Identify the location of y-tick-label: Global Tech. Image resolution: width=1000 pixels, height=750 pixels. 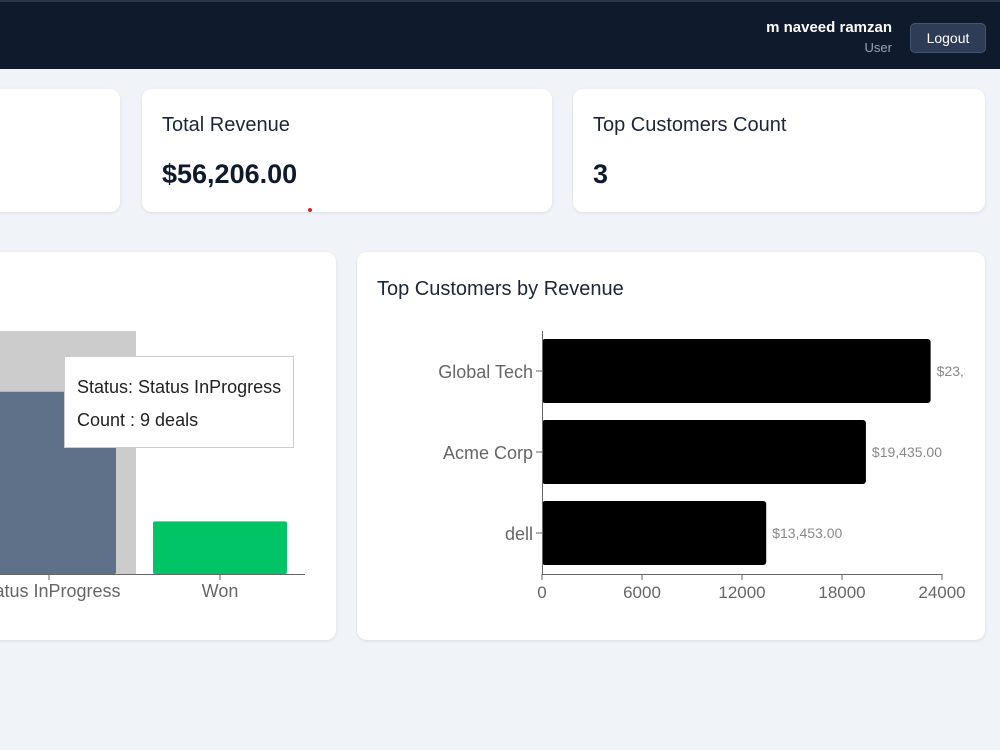
(485, 372).